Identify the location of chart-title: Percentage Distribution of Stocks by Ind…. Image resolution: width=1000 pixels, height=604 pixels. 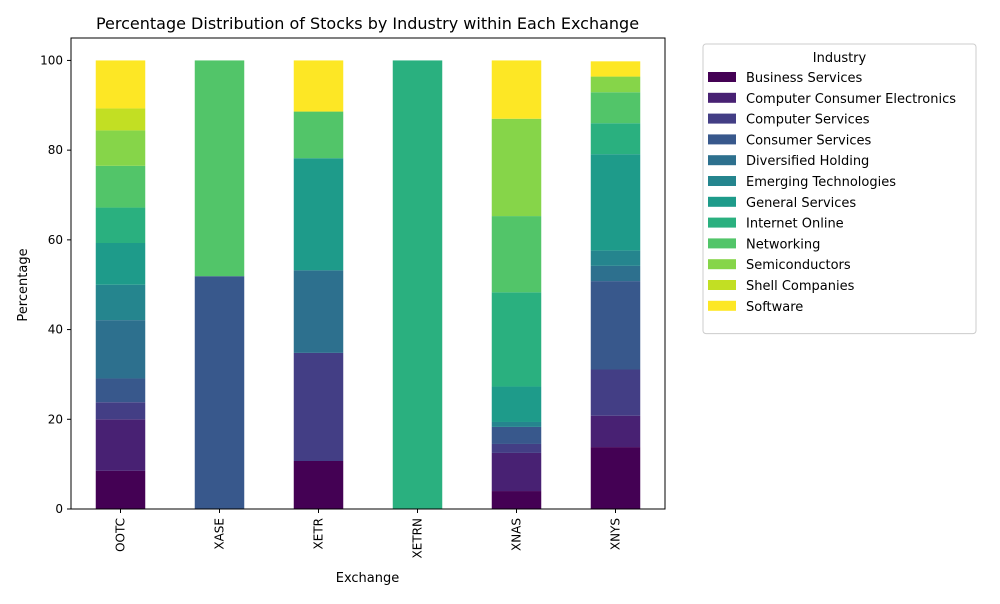
(367, 23).